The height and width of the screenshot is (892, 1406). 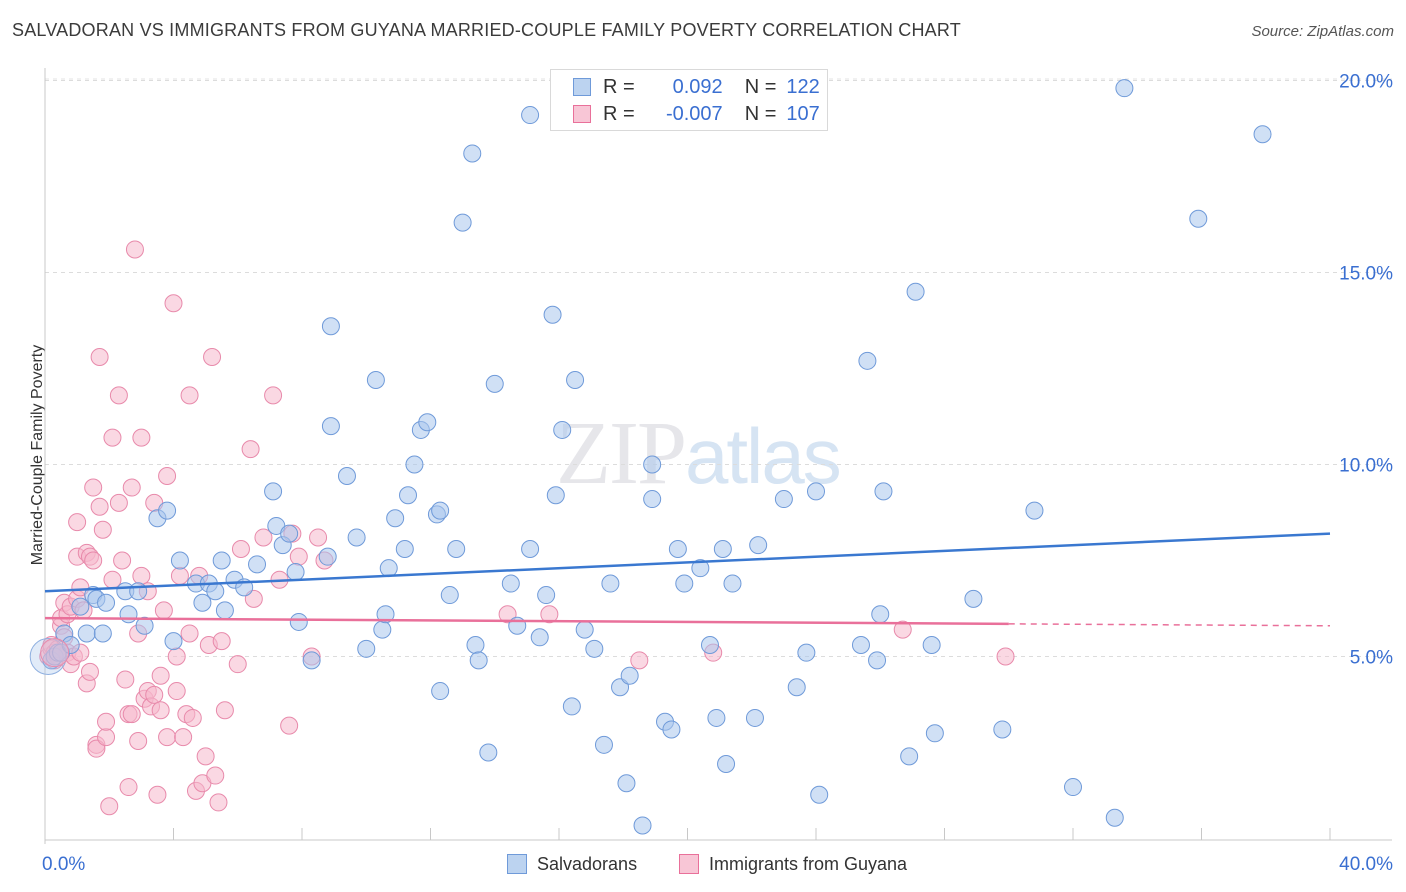 I want to click on legend-n-value: 122, so click(x=803, y=86).